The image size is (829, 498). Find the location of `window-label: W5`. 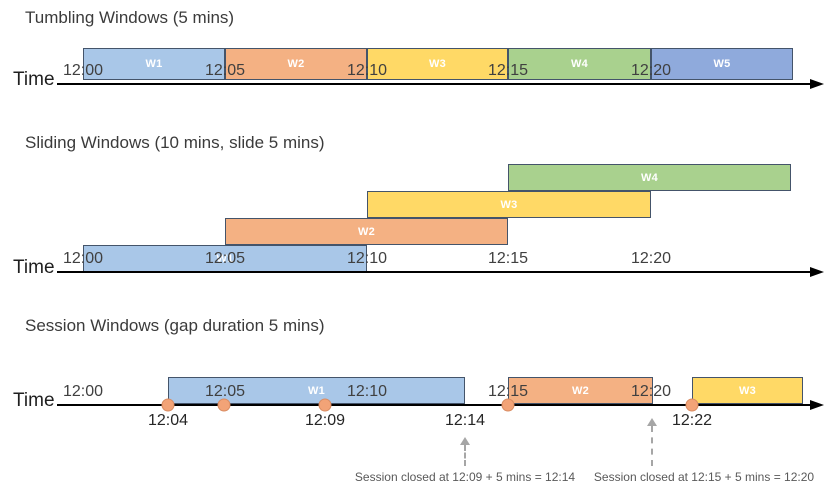

window-label: W5 is located at coordinates (722, 64).